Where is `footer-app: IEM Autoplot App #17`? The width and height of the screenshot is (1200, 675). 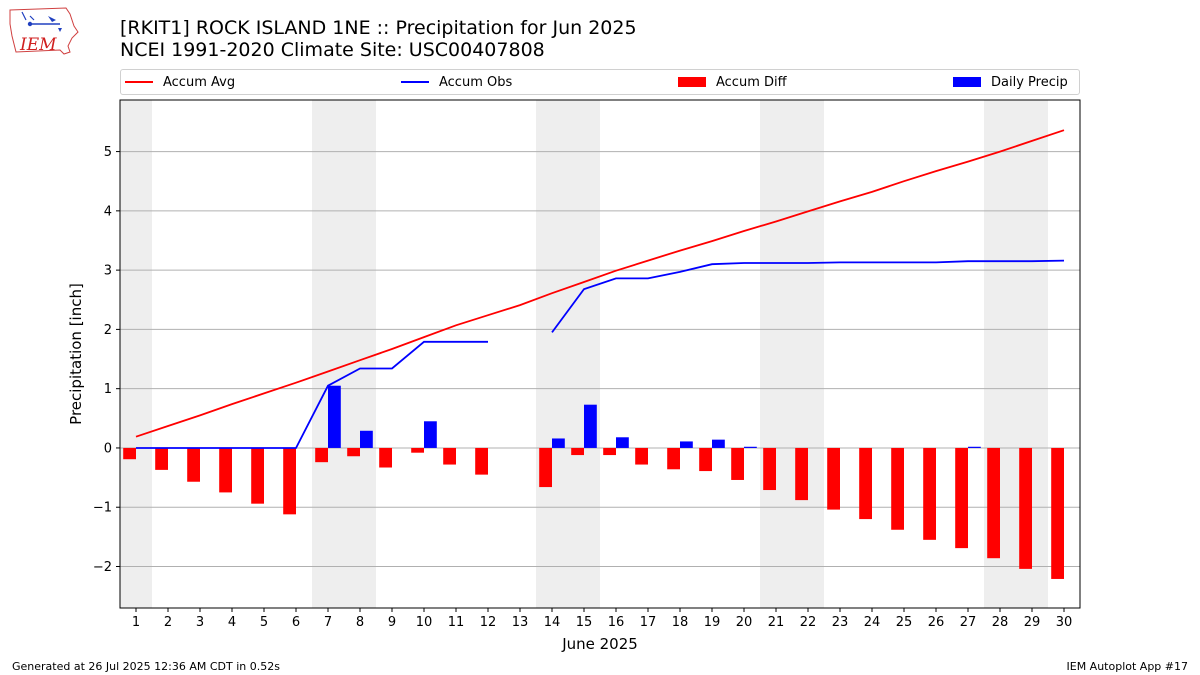 footer-app: IEM Autoplot App #17 is located at coordinates (1127, 666).